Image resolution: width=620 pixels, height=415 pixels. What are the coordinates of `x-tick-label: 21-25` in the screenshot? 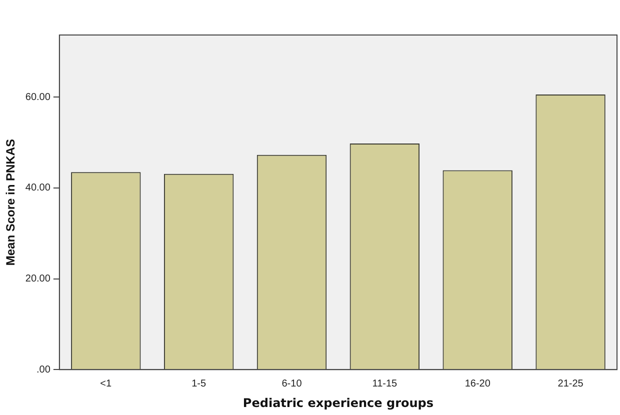 It's located at (571, 384).